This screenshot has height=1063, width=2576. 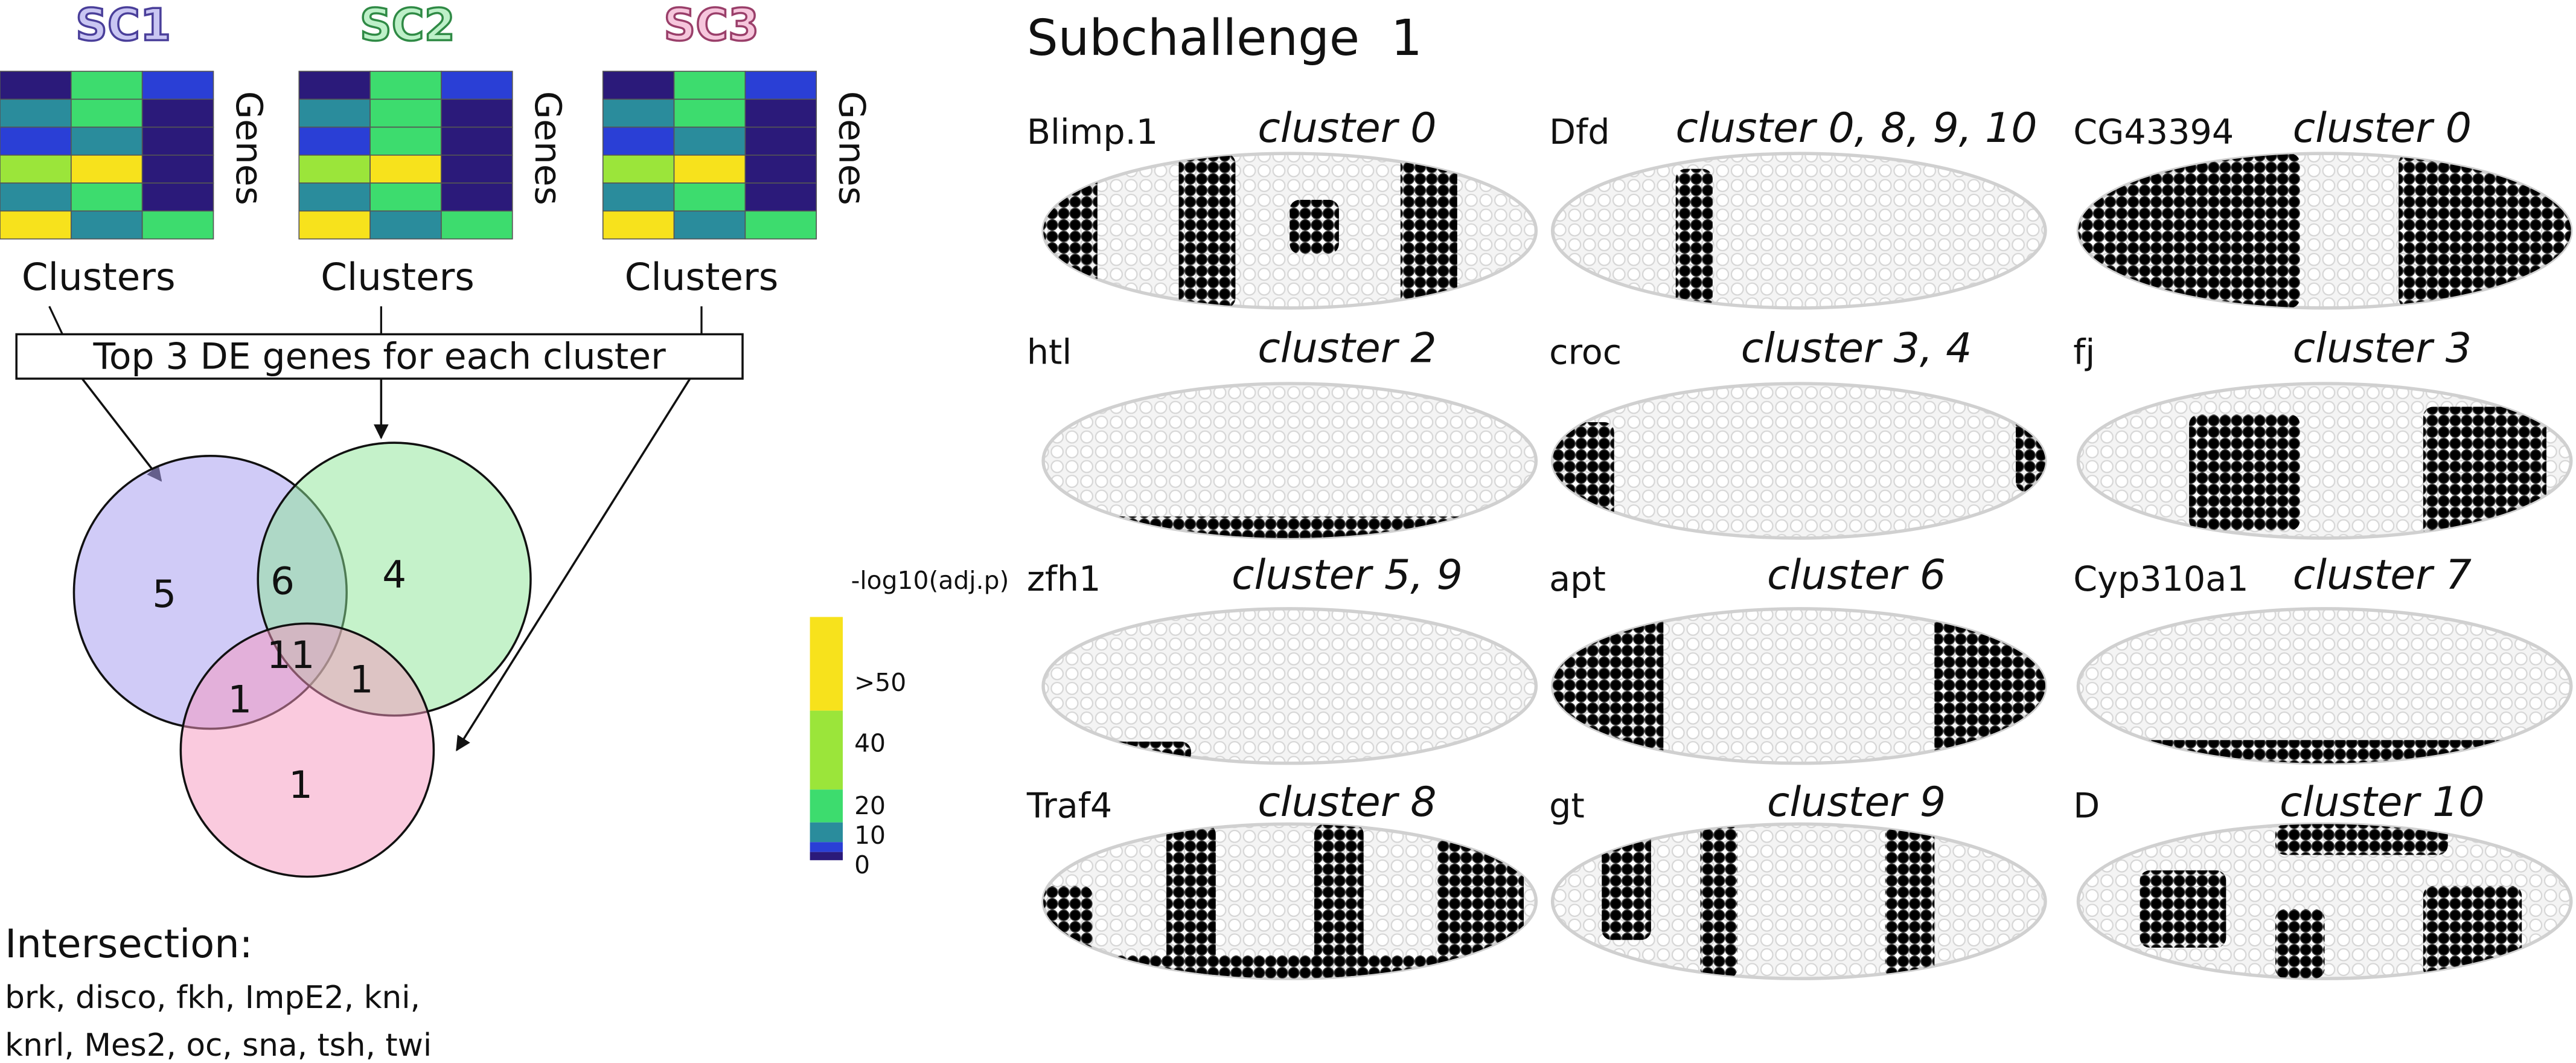 What do you see at coordinates (2153, 132) in the screenshot?
I see `gene-label: CG43394` at bounding box center [2153, 132].